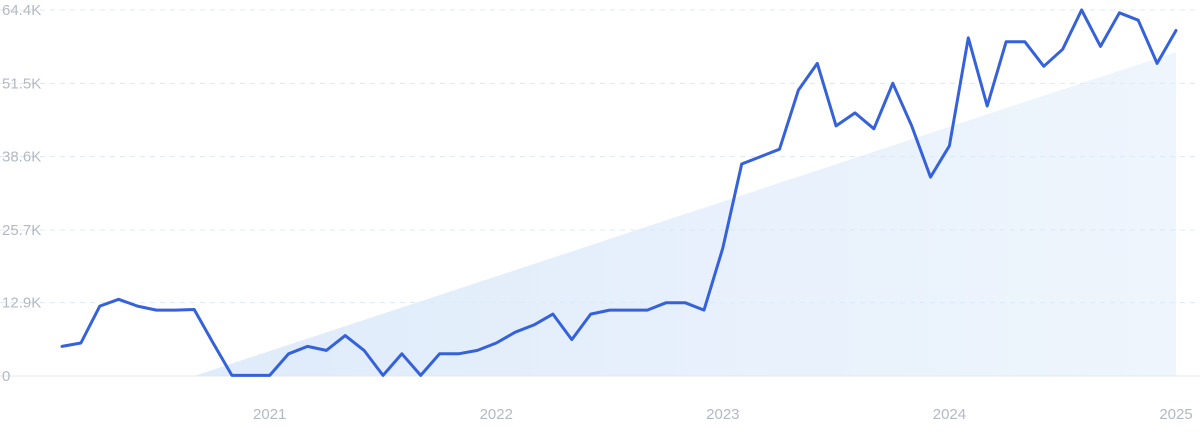  Describe the element at coordinates (496, 414) in the screenshot. I see `x-tick-label: 2022` at that location.